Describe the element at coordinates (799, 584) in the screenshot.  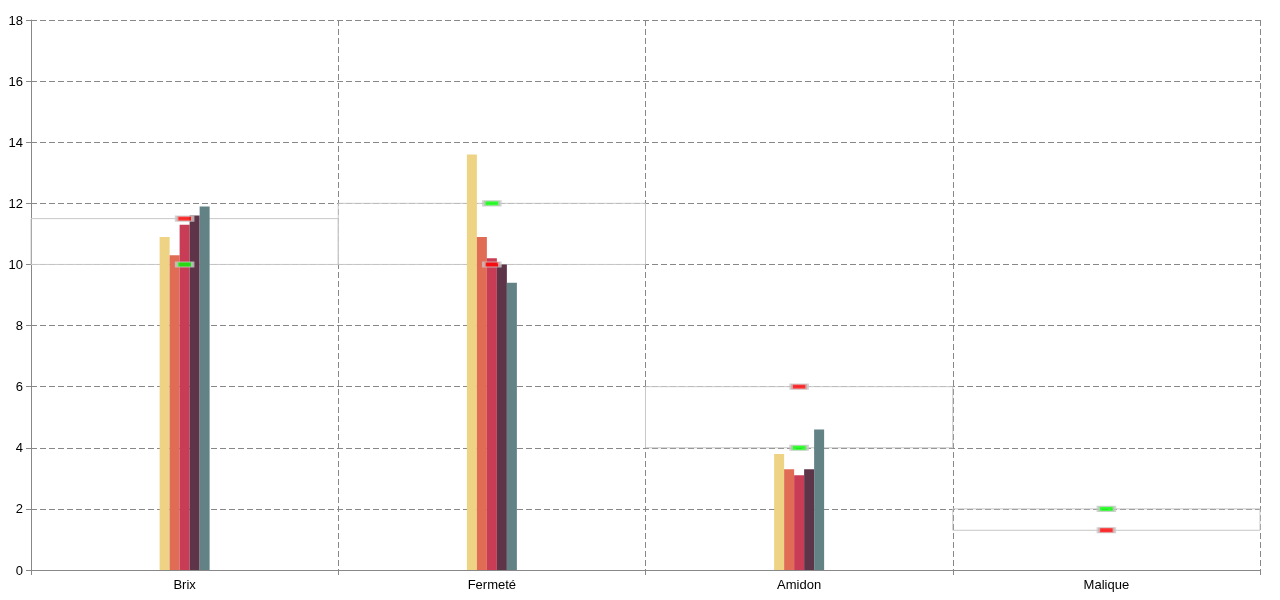
I see `x-tick-label: Amidon` at that location.